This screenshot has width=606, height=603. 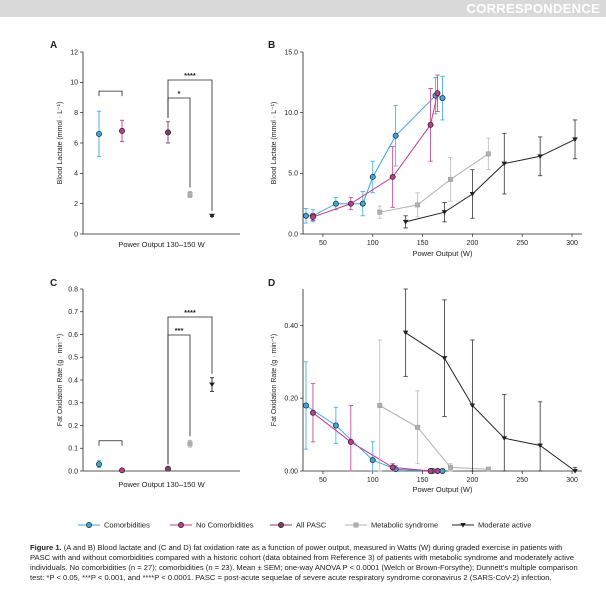 What do you see at coordinates (374, 156) in the screenshot?
I see `series-line-comorbidities` at bounding box center [374, 156].